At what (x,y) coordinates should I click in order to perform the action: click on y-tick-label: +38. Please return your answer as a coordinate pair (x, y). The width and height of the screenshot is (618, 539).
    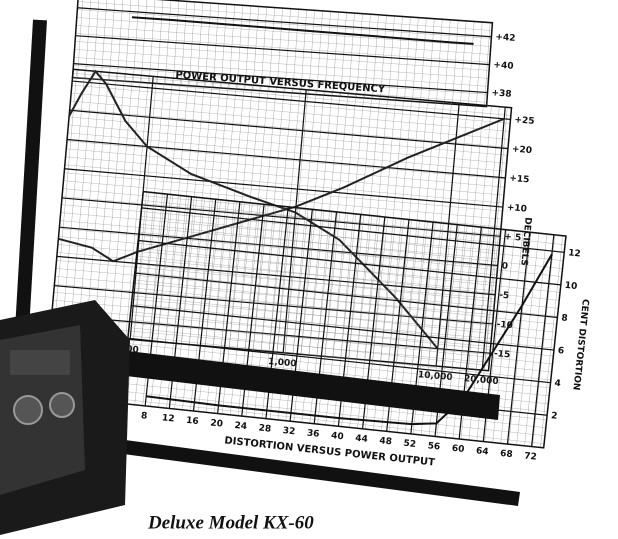
    Looking at the image, I should click on (501, 93).